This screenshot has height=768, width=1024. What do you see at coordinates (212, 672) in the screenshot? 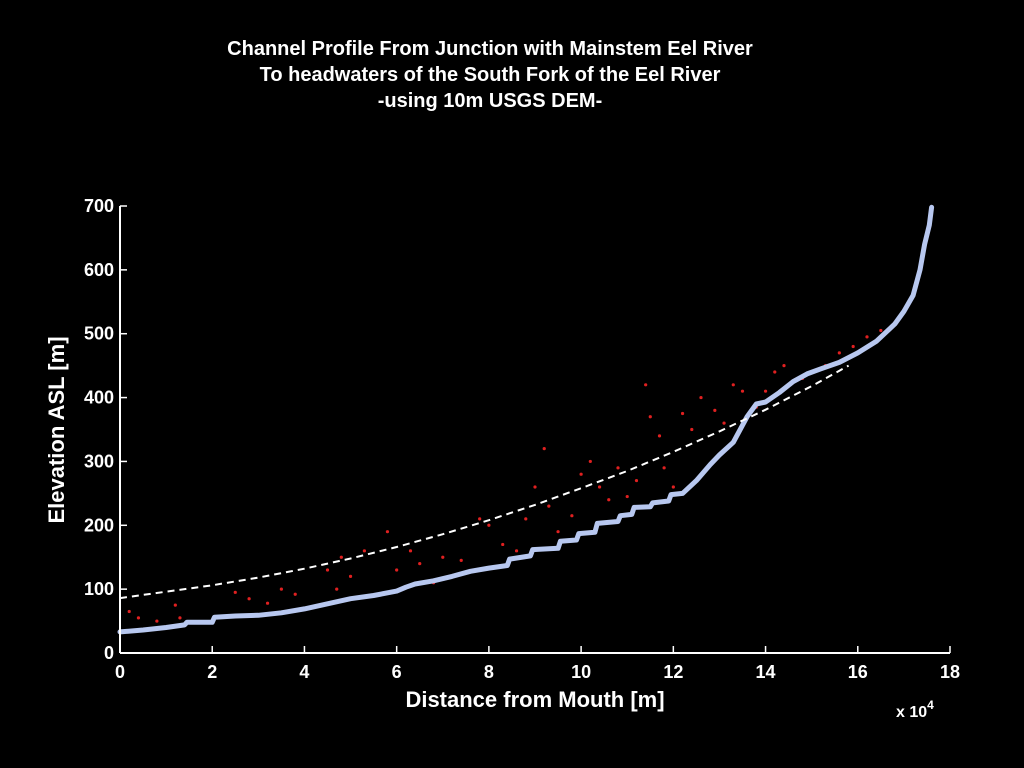
I see `x-tick-label: 2` at bounding box center [212, 672].